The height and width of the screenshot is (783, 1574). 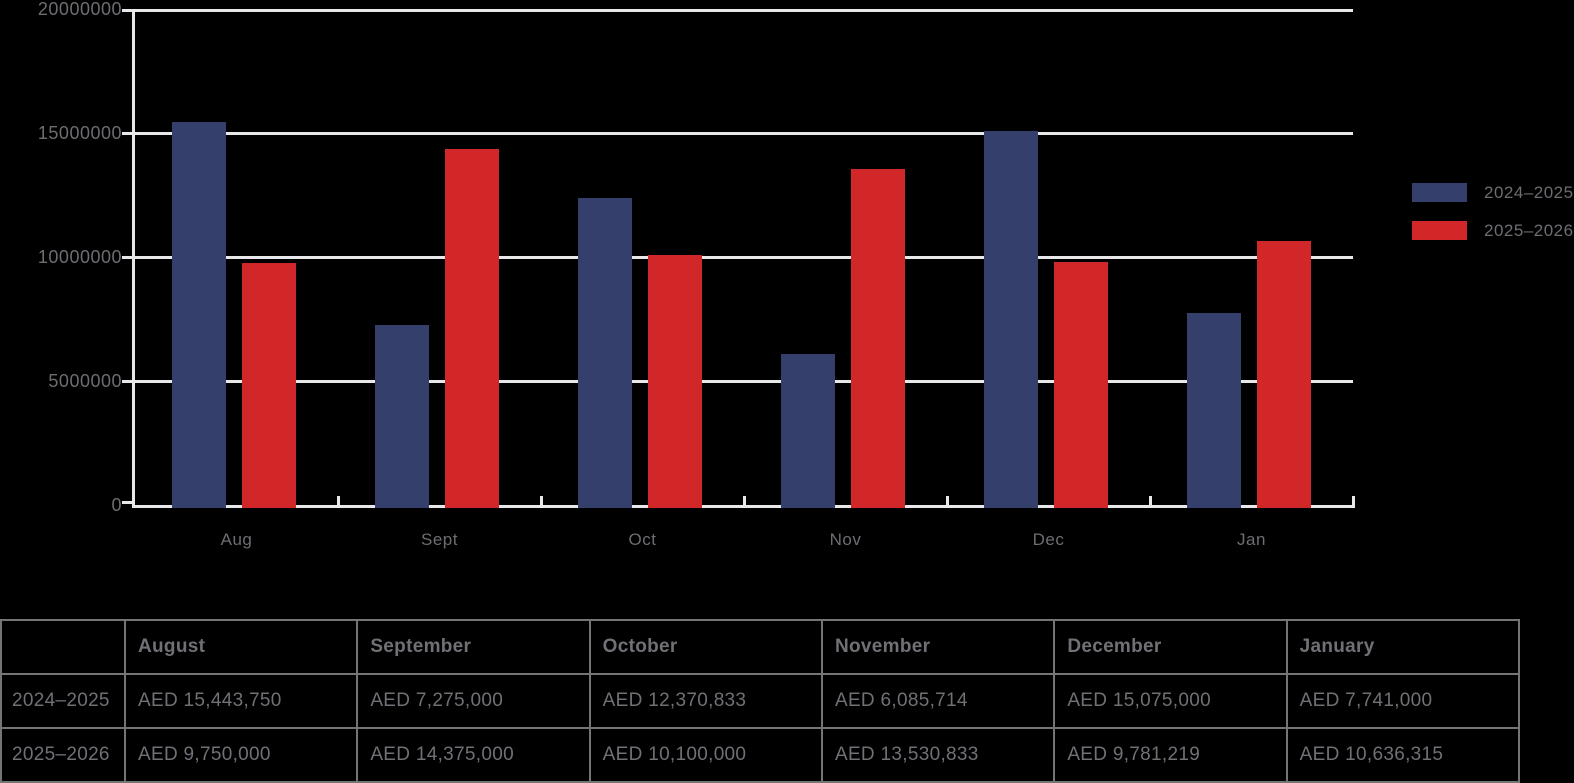 What do you see at coordinates (236, 539) in the screenshot?
I see `x-axis-category-label: Aug` at bounding box center [236, 539].